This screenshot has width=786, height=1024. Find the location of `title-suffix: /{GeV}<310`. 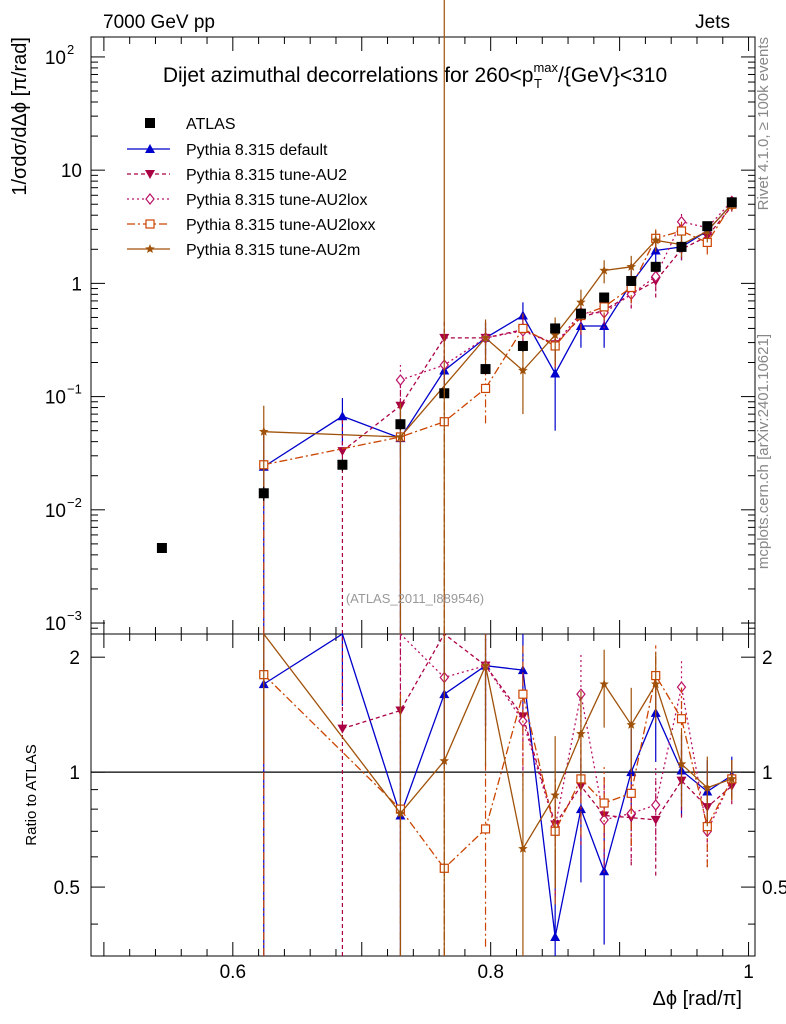

title-suffix: /{GeV}<310 is located at coordinates (612, 75).